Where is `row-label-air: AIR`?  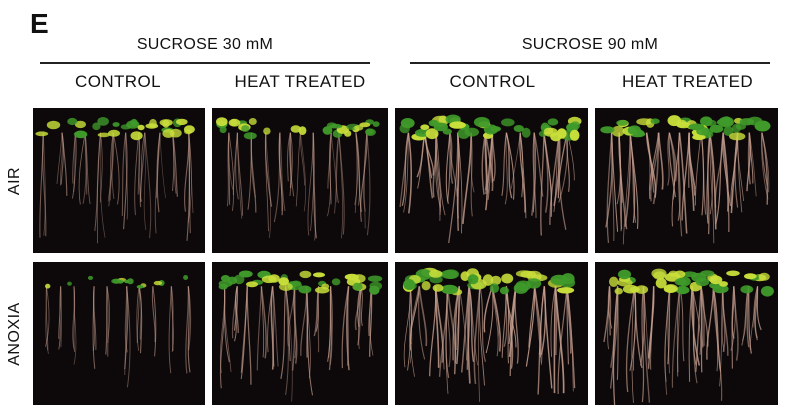 row-label-air: AIR is located at coordinates (14, 181).